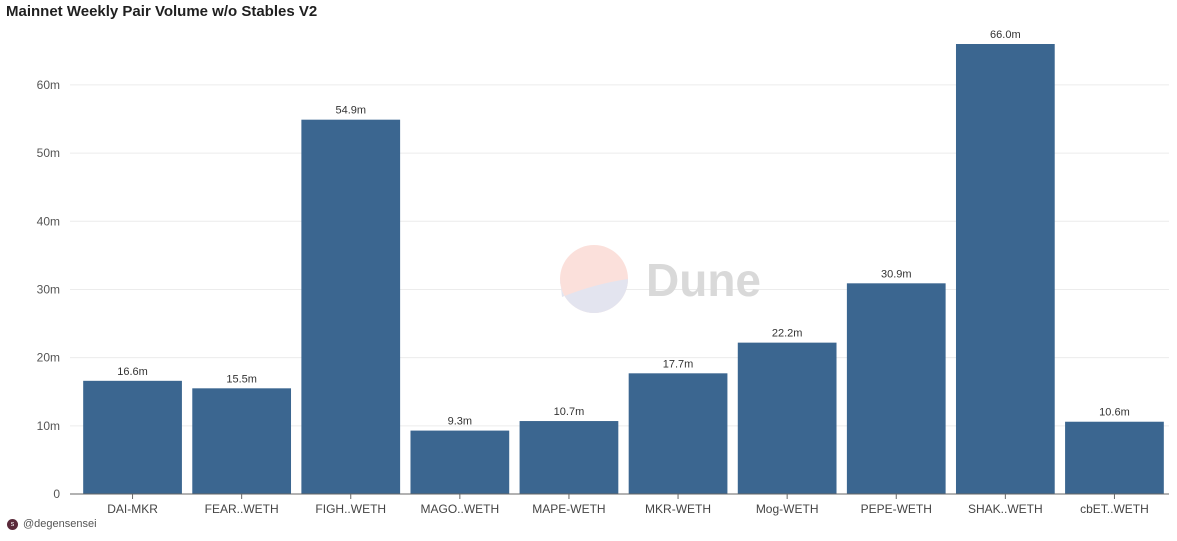 Image resolution: width=1177 pixels, height=541 pixels. I want to click on x-tick-label: FEAR..WETH, so click(242, 509).